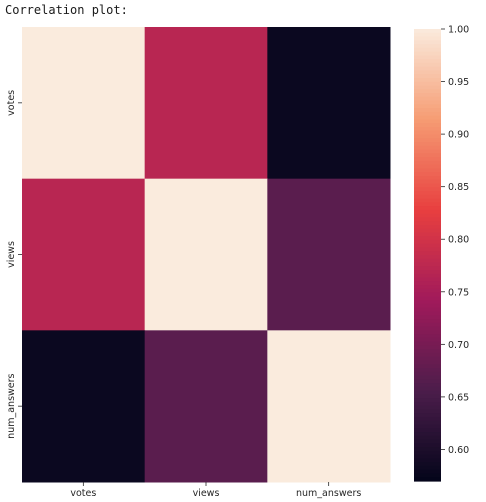  Describe the element at coordinates (329, 254) in the screenshot. I see `heatmap-cell-views-num_answers` at that location.